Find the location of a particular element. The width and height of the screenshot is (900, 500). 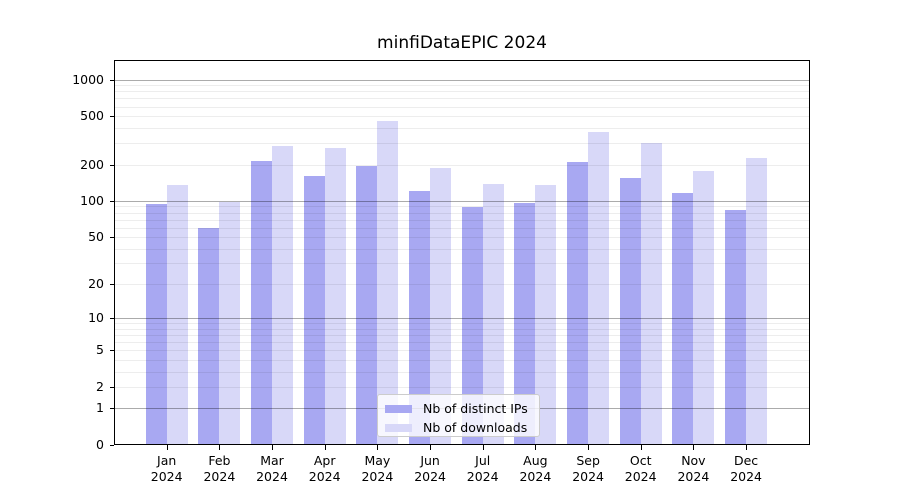

bar-downloads-feb is located at coordinates (230, 323).